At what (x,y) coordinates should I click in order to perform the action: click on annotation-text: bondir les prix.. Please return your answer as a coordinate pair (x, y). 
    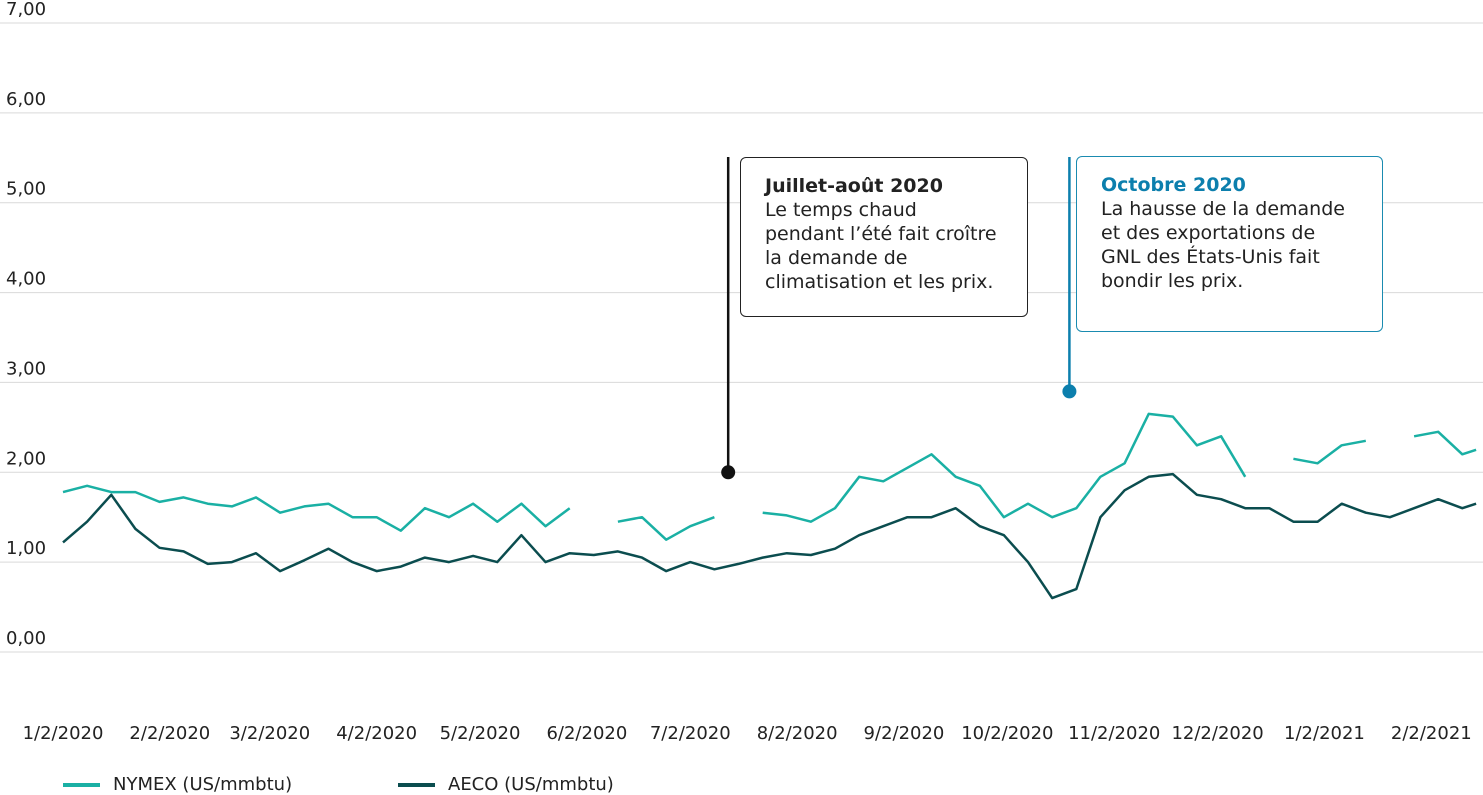
    Looking at the image, I should click on (1172, 281).